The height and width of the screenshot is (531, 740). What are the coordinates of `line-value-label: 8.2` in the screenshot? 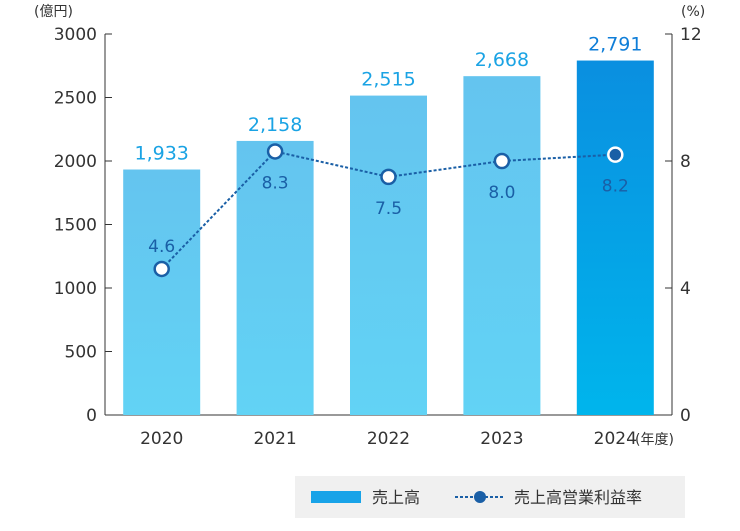 It's located at (615, 187).